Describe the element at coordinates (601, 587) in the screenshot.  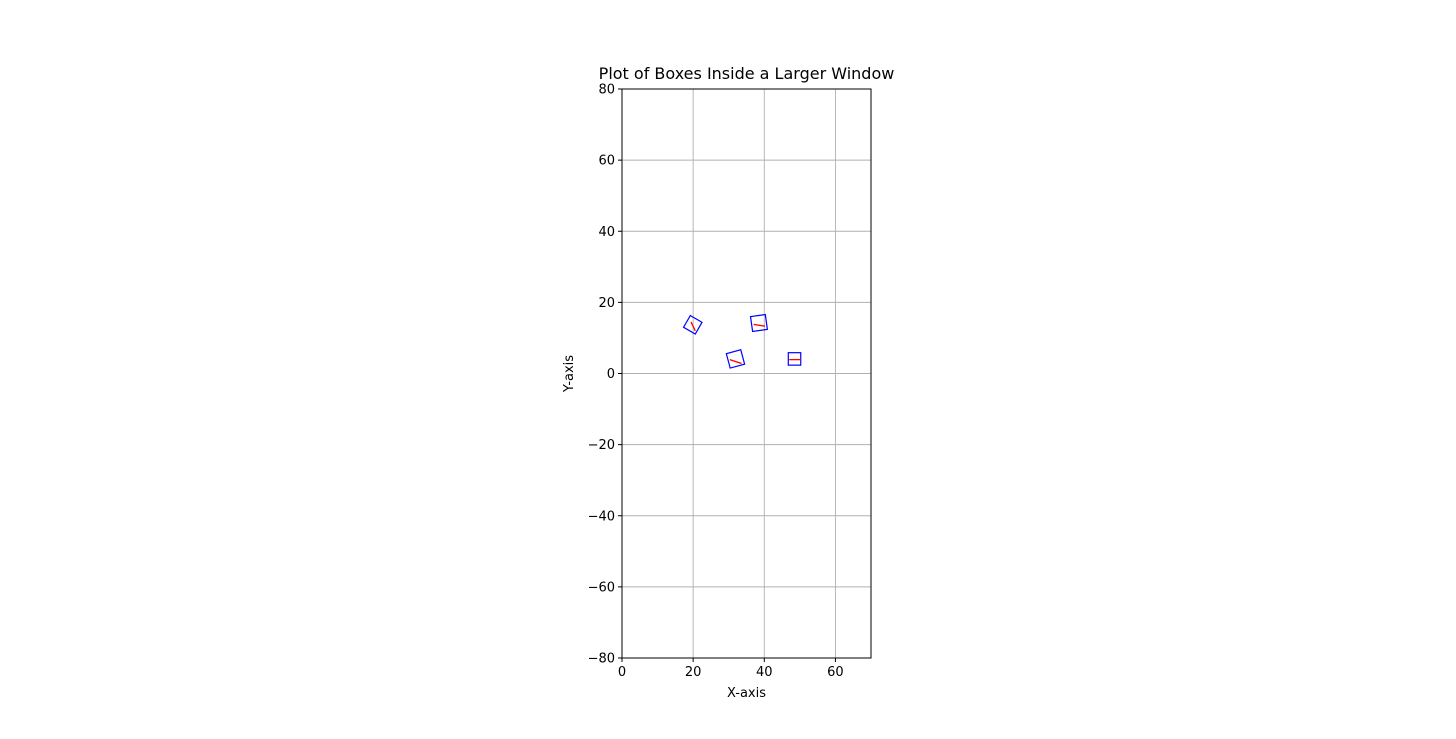
I see `y-tick-label: −60` at that location.